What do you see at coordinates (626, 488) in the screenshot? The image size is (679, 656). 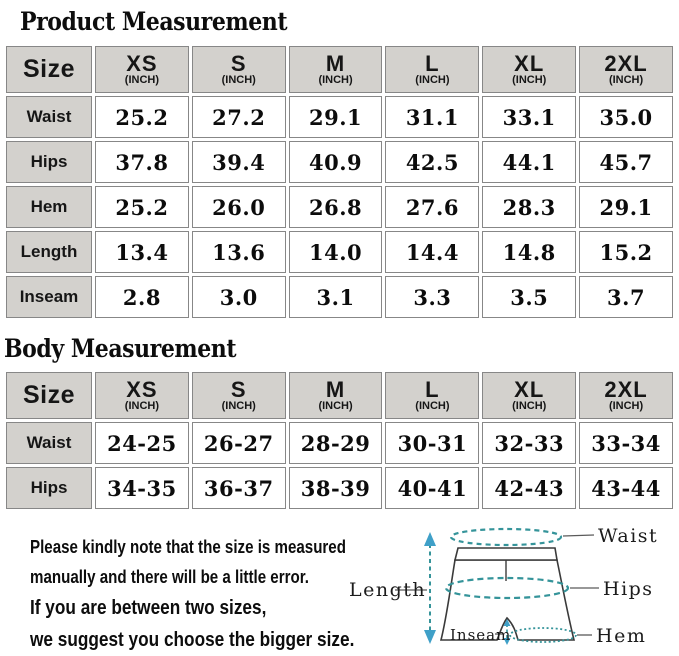 I see `value-cell: 43-44` at bounding box center [626, 488].